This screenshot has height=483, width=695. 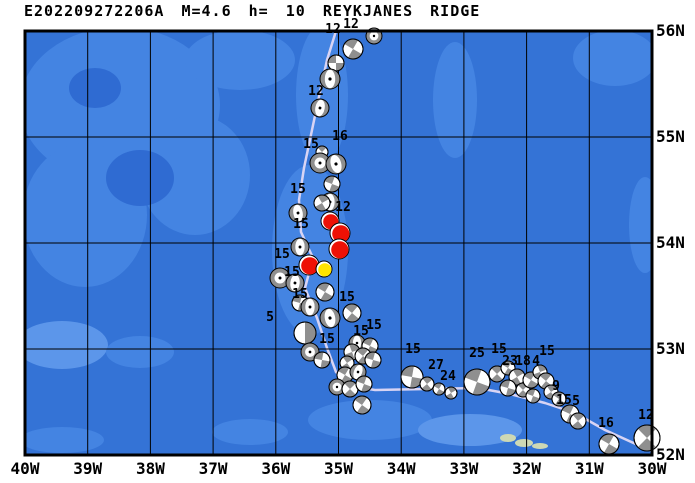 I want to click on y-axis-label-52N: 52N, so click(x=670, y=454).